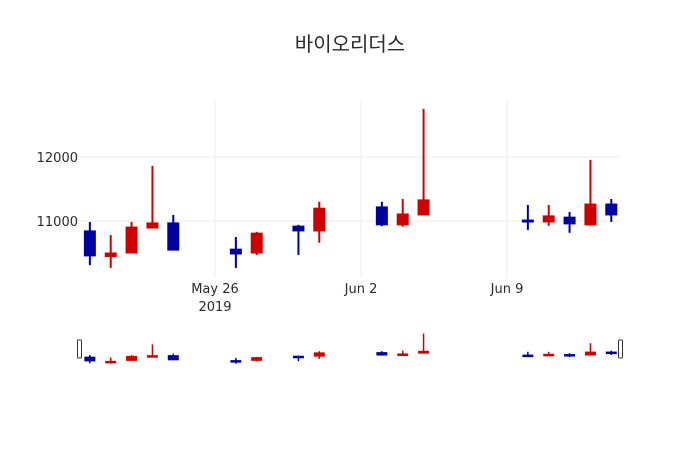 Image resolution: width=700 pixels, height=450 pixels. What do you see at coordinates (57, 190) in the screenshot?
I see `y-axis: 11000 12000` at bounding box center [57, 190].